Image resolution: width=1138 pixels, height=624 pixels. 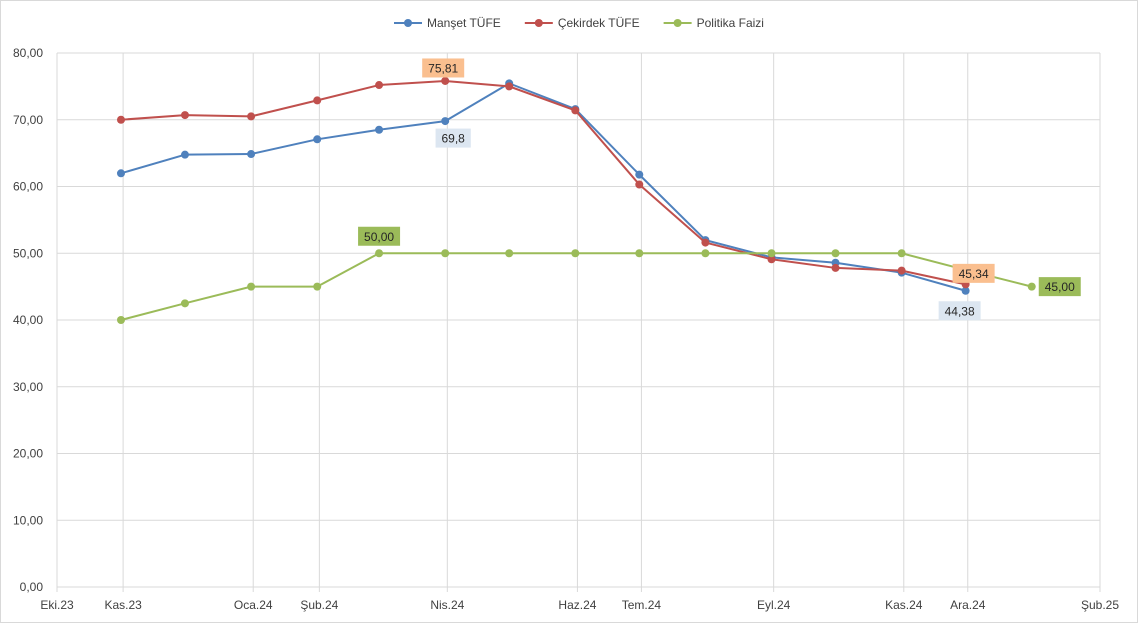 I want to click on x-tick-label: Tem.24, so click(x=642, y=605).